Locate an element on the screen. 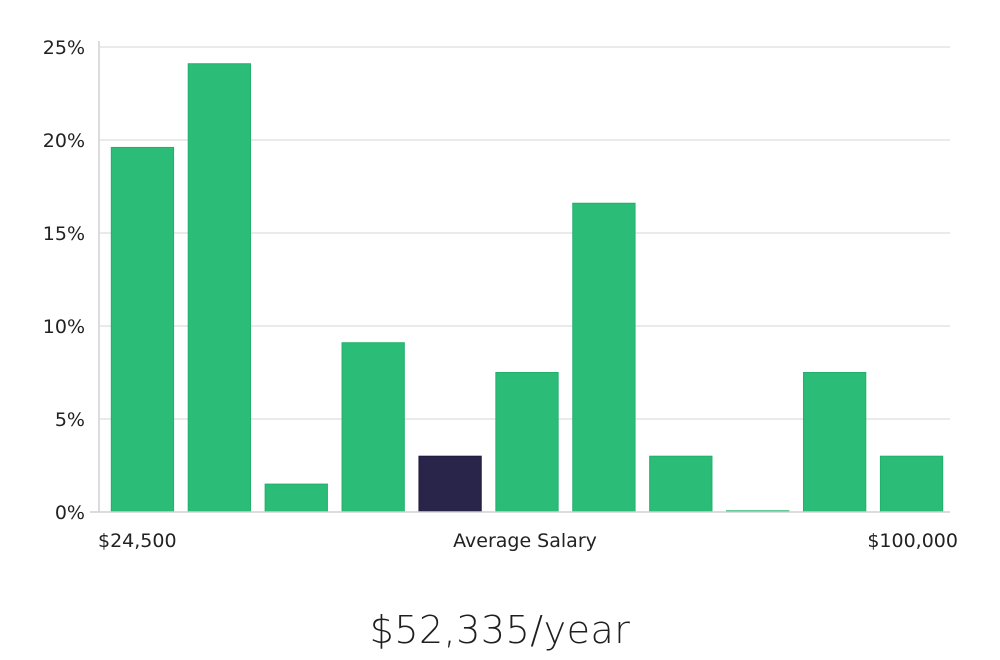  x-min-label: $24,500 is located at coordinates (137, 541).